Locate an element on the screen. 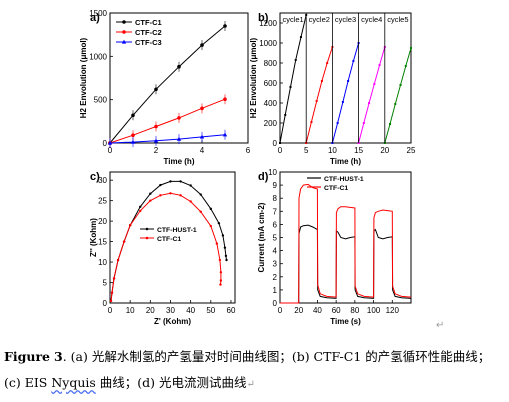 The height and width of the screenshot is (402, 509). x-tick-label: 30 is located at coordinates (170, 310).